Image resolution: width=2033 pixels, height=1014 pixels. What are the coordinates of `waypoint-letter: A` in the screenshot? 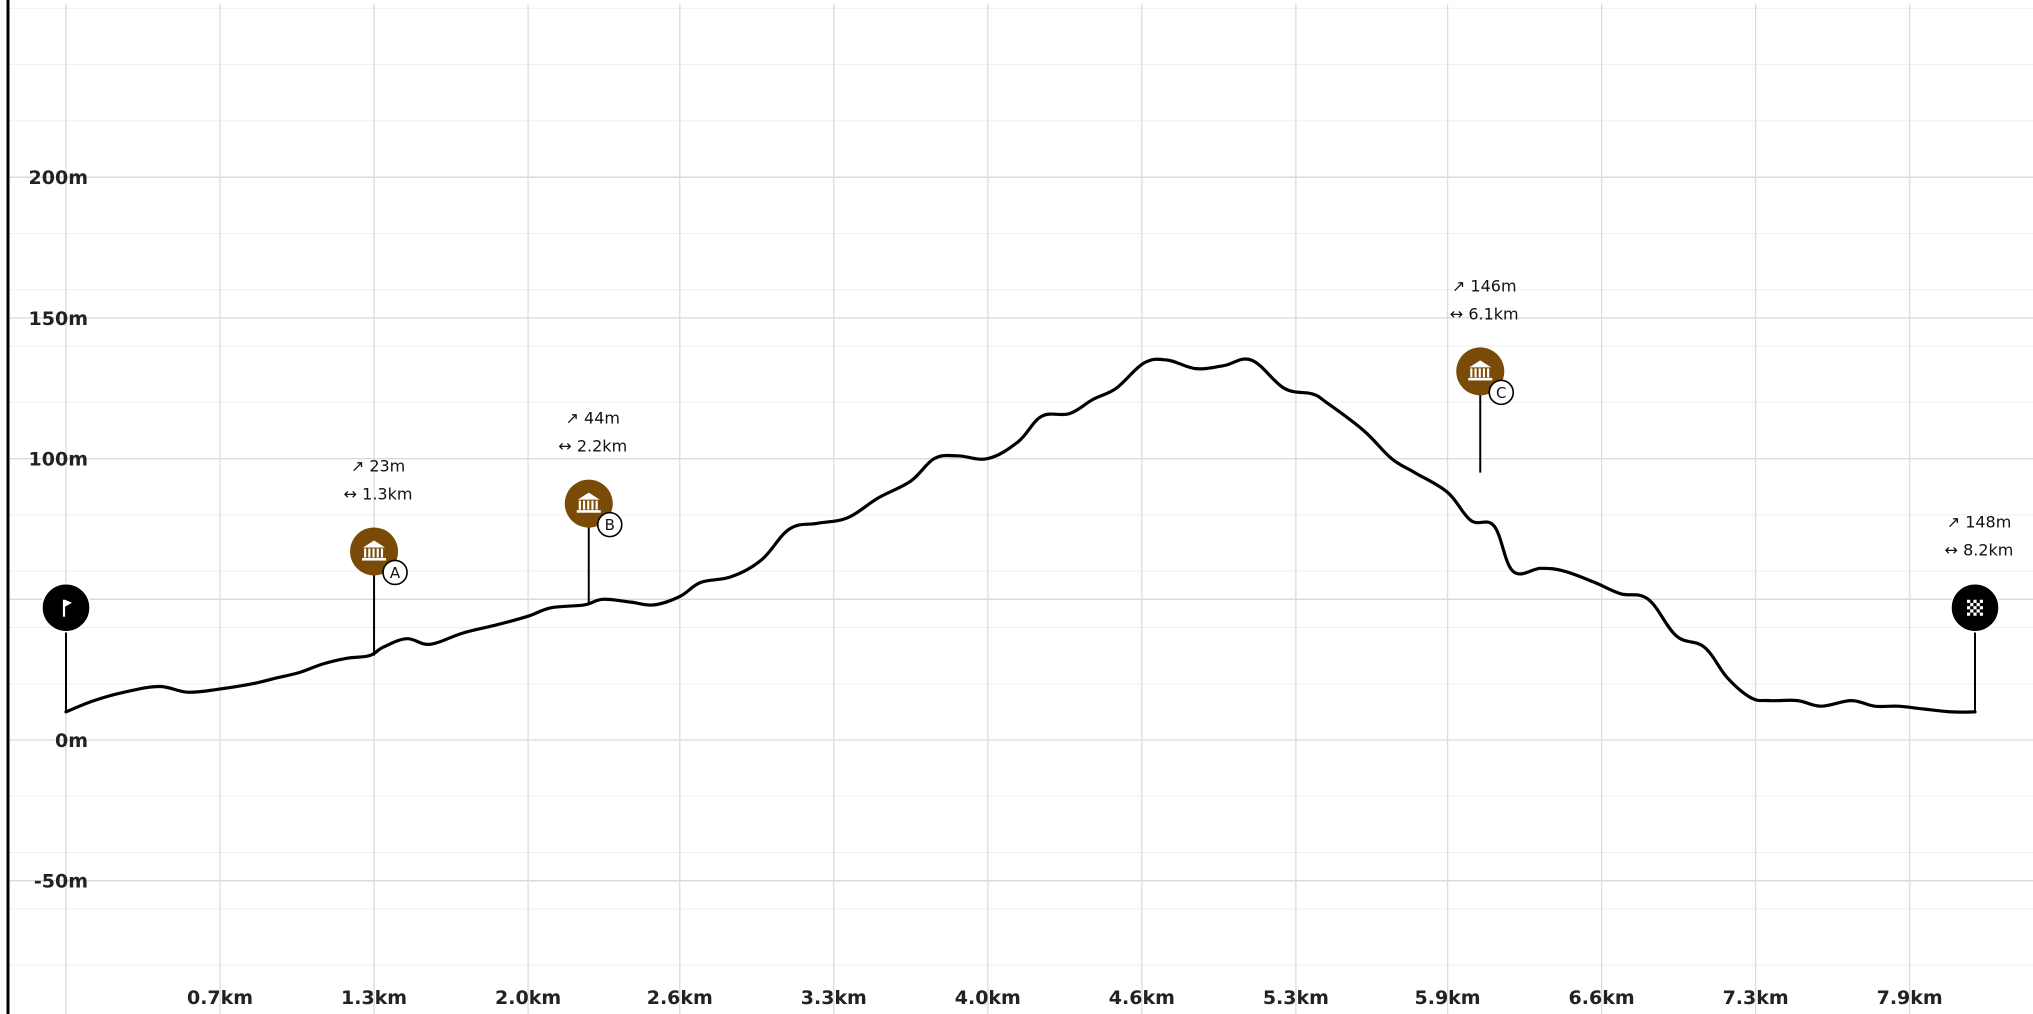 It's located at (395, 573).